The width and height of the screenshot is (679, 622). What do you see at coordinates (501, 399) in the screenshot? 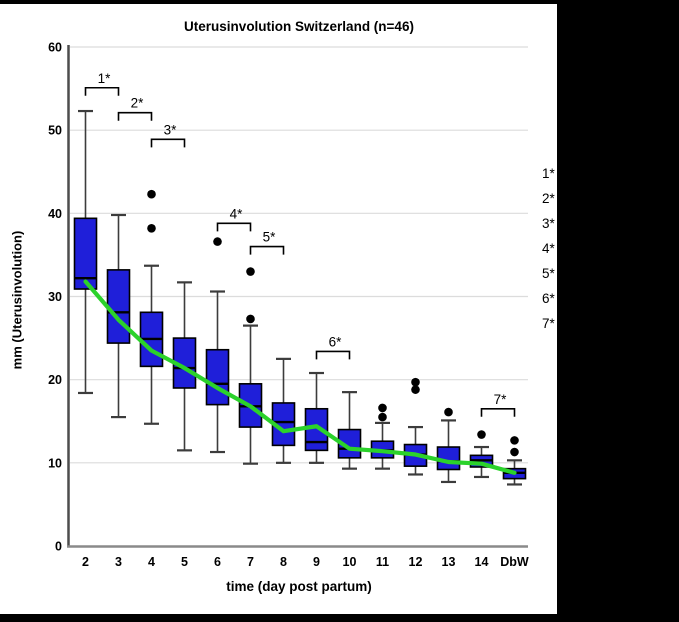
I see `bracket-label-7: 7*` at bounding box center [501, 399].